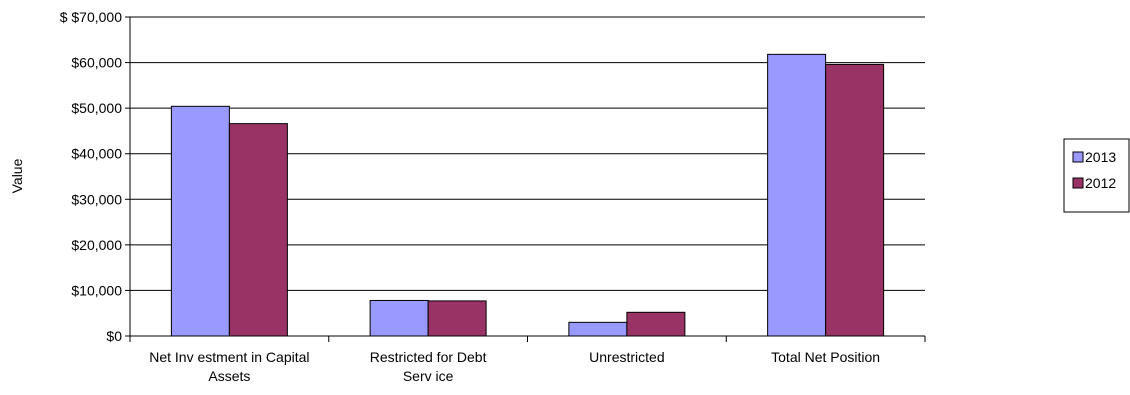  Describe the element at coordinates (1100, 183) in the screenshot. I see `legend-label-2012: 2012` at that location.